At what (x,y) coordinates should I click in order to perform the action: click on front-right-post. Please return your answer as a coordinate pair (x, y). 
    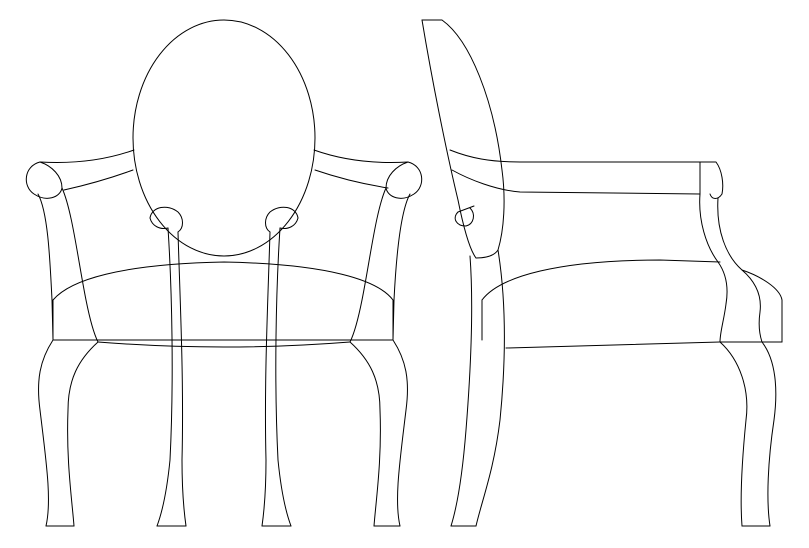
    Looking at the image, I should click on (280, 366).